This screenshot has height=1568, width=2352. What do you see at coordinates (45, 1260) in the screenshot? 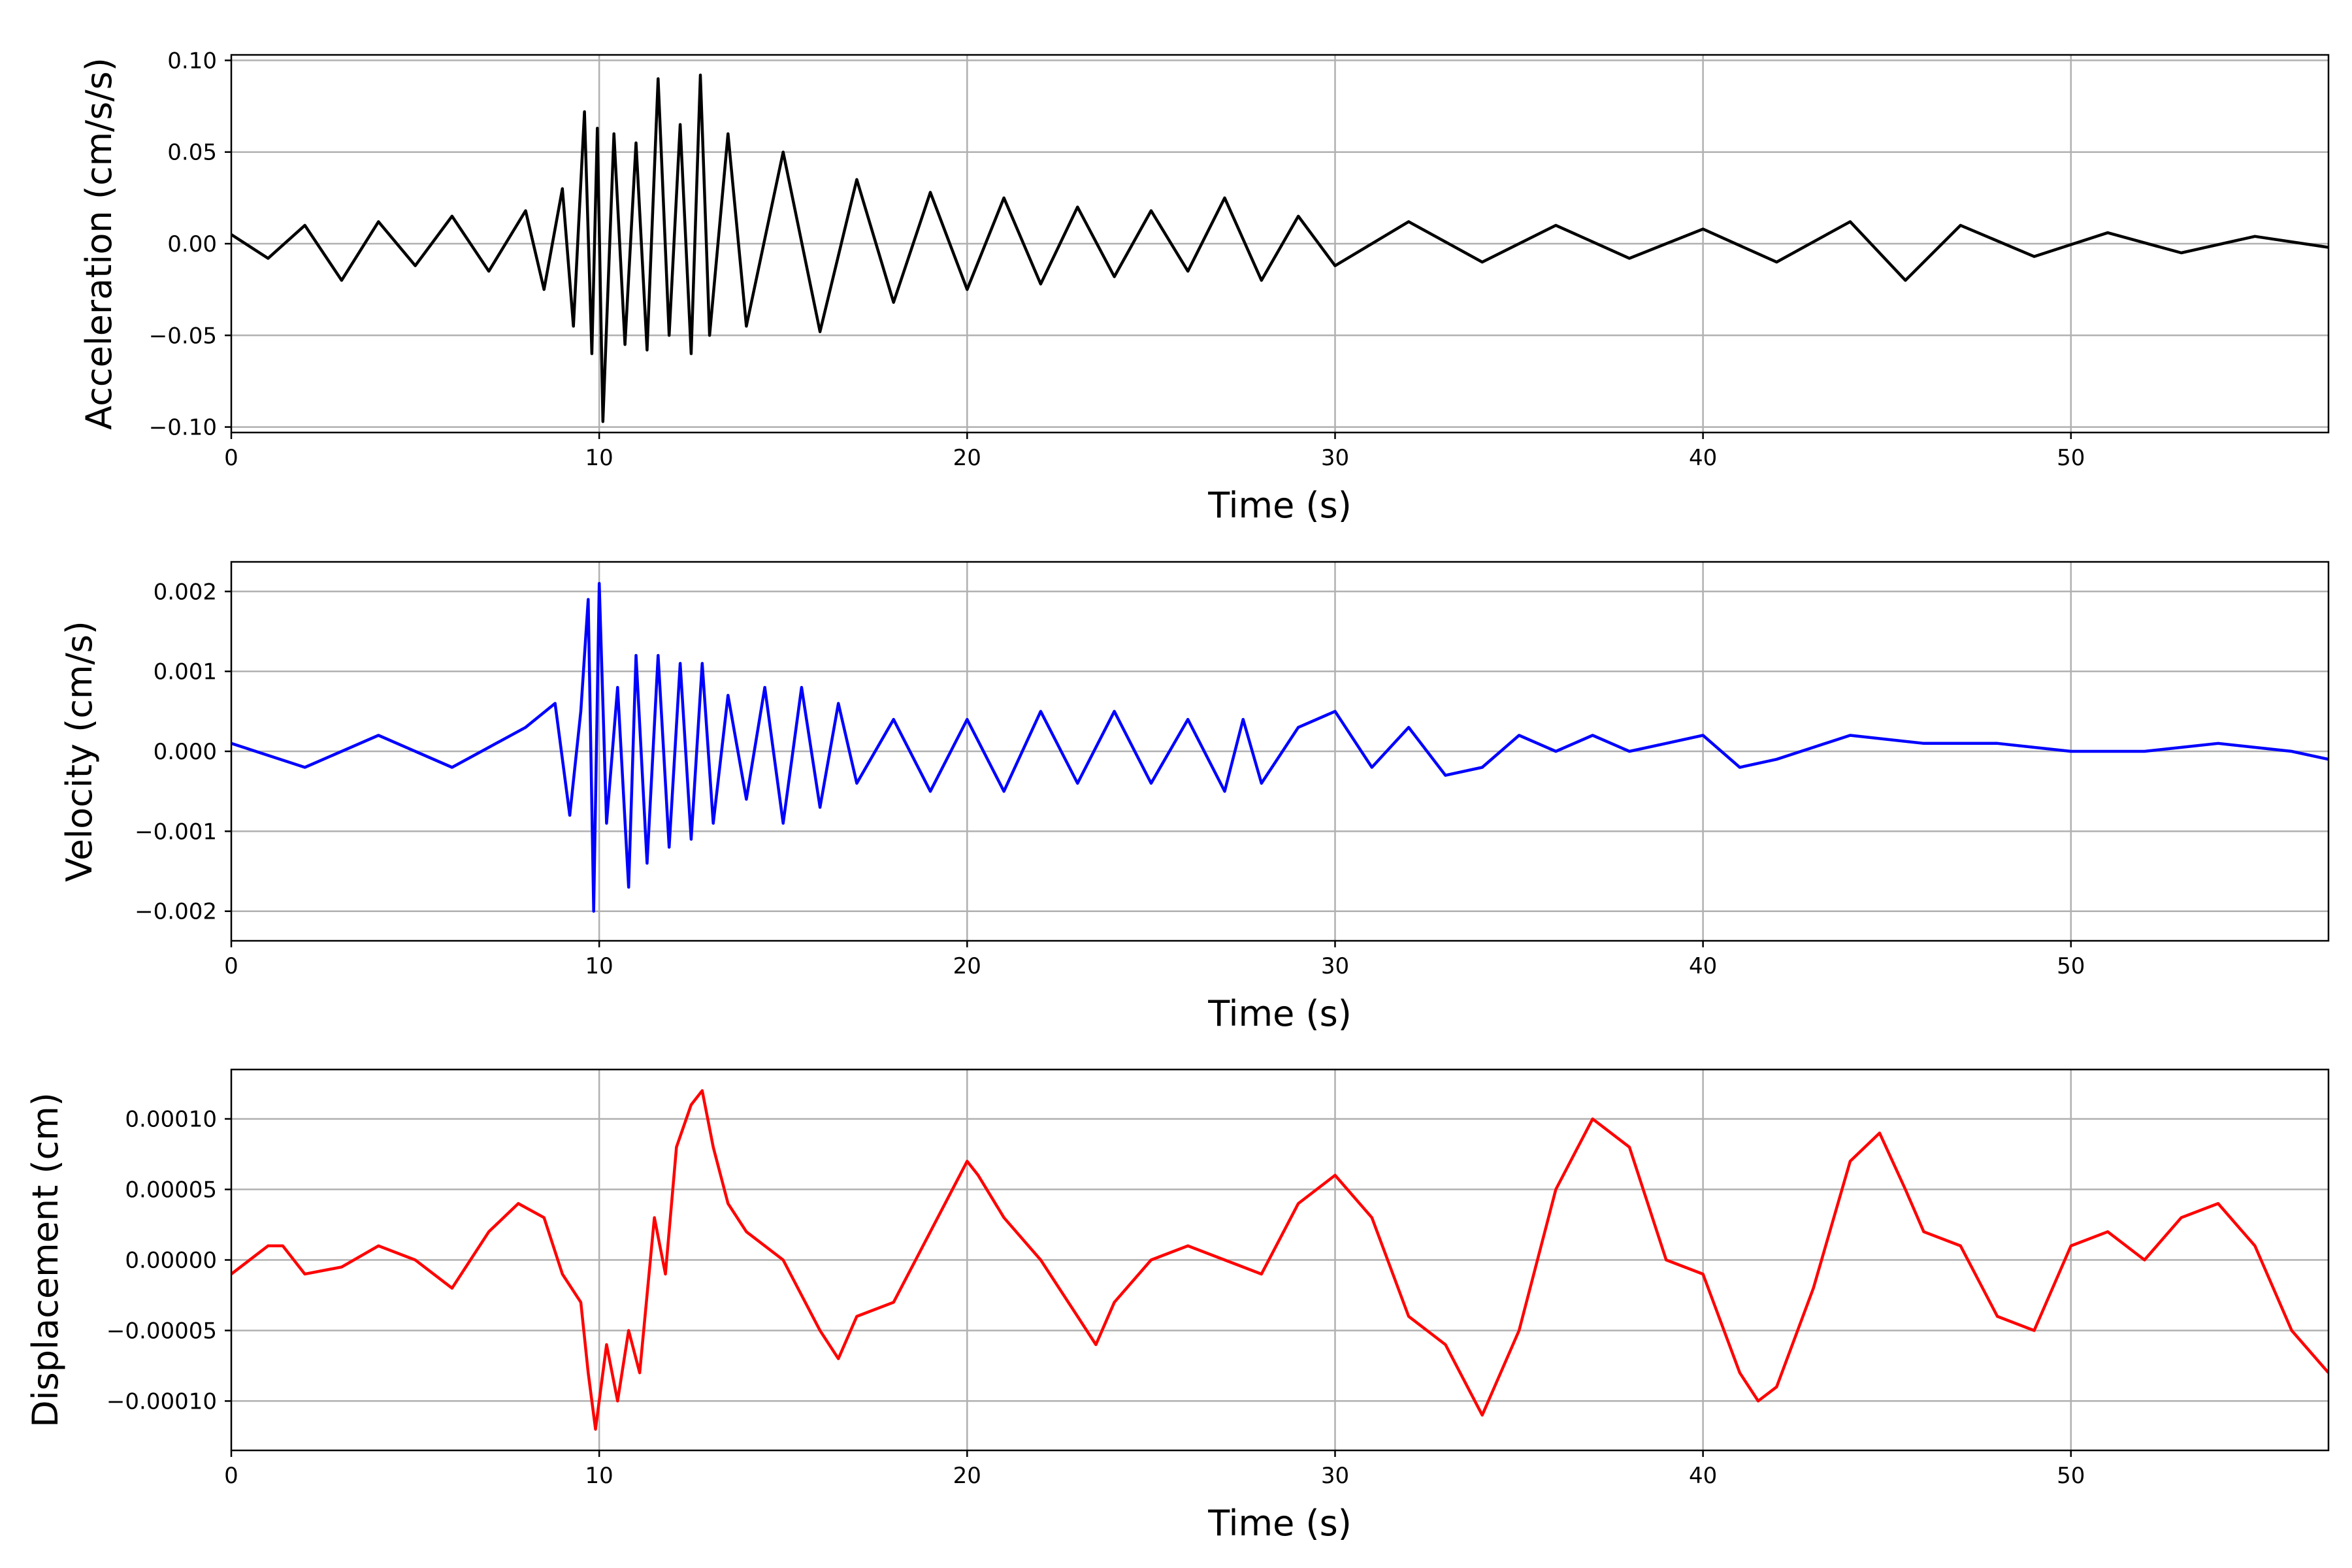
I see `displacement-y-axis-label: Displacement (cm)` at bounding box center [45, 1260].